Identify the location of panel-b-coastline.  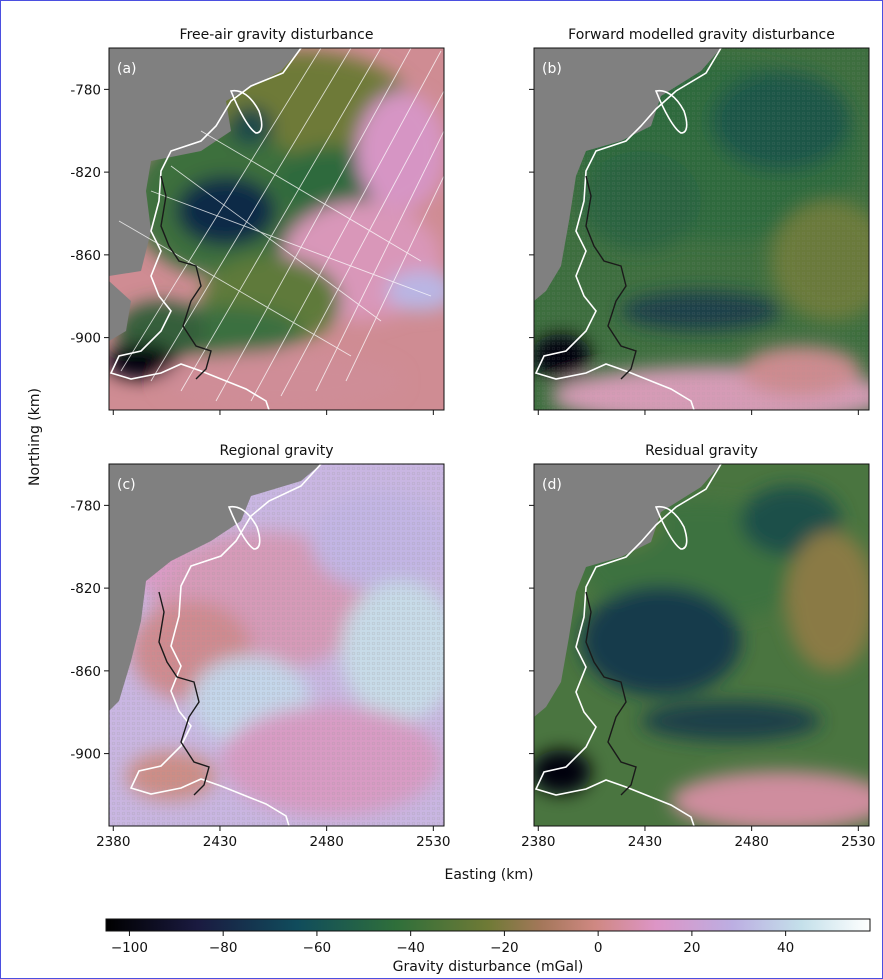
(628, 229).